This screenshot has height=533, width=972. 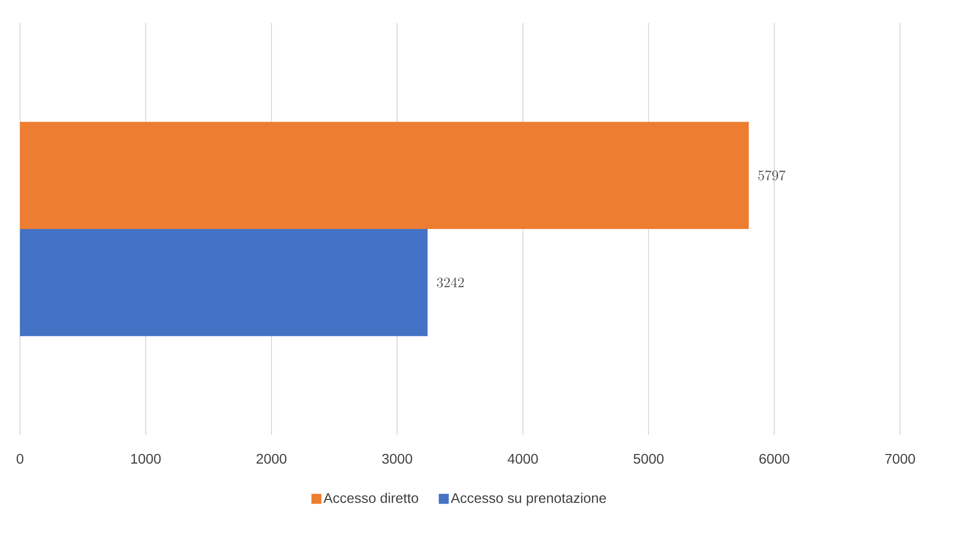 I want to click on data-label: 5797, so click(x=772, y=175).